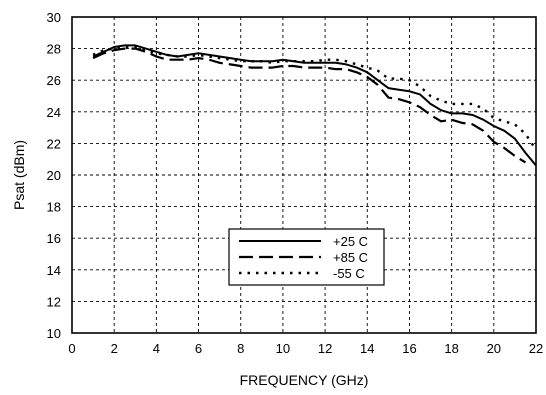  Describe the element at coordinates (304, 380) in the screenshot. I see `x-axis-label: FREQUENCY (GHz)` at that location.